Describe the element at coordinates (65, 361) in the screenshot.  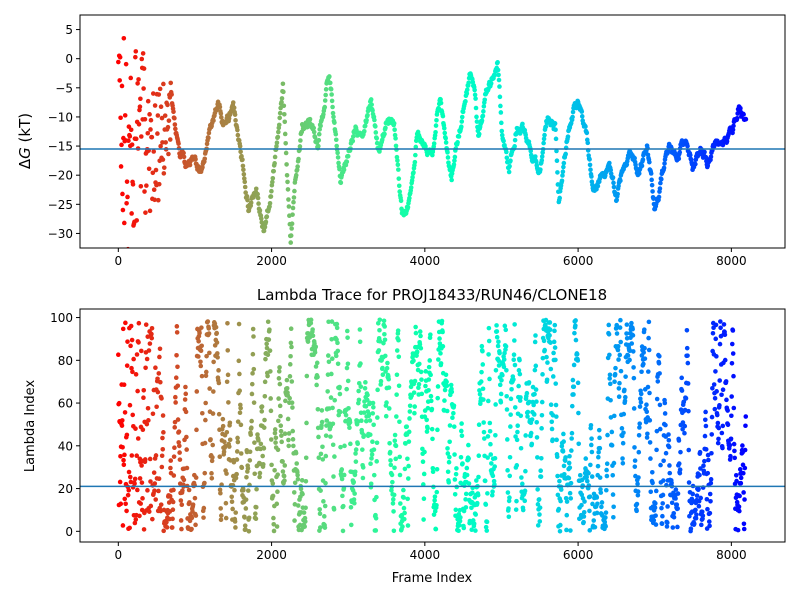
I see `lambda-y-tick-label: 80` at that location.